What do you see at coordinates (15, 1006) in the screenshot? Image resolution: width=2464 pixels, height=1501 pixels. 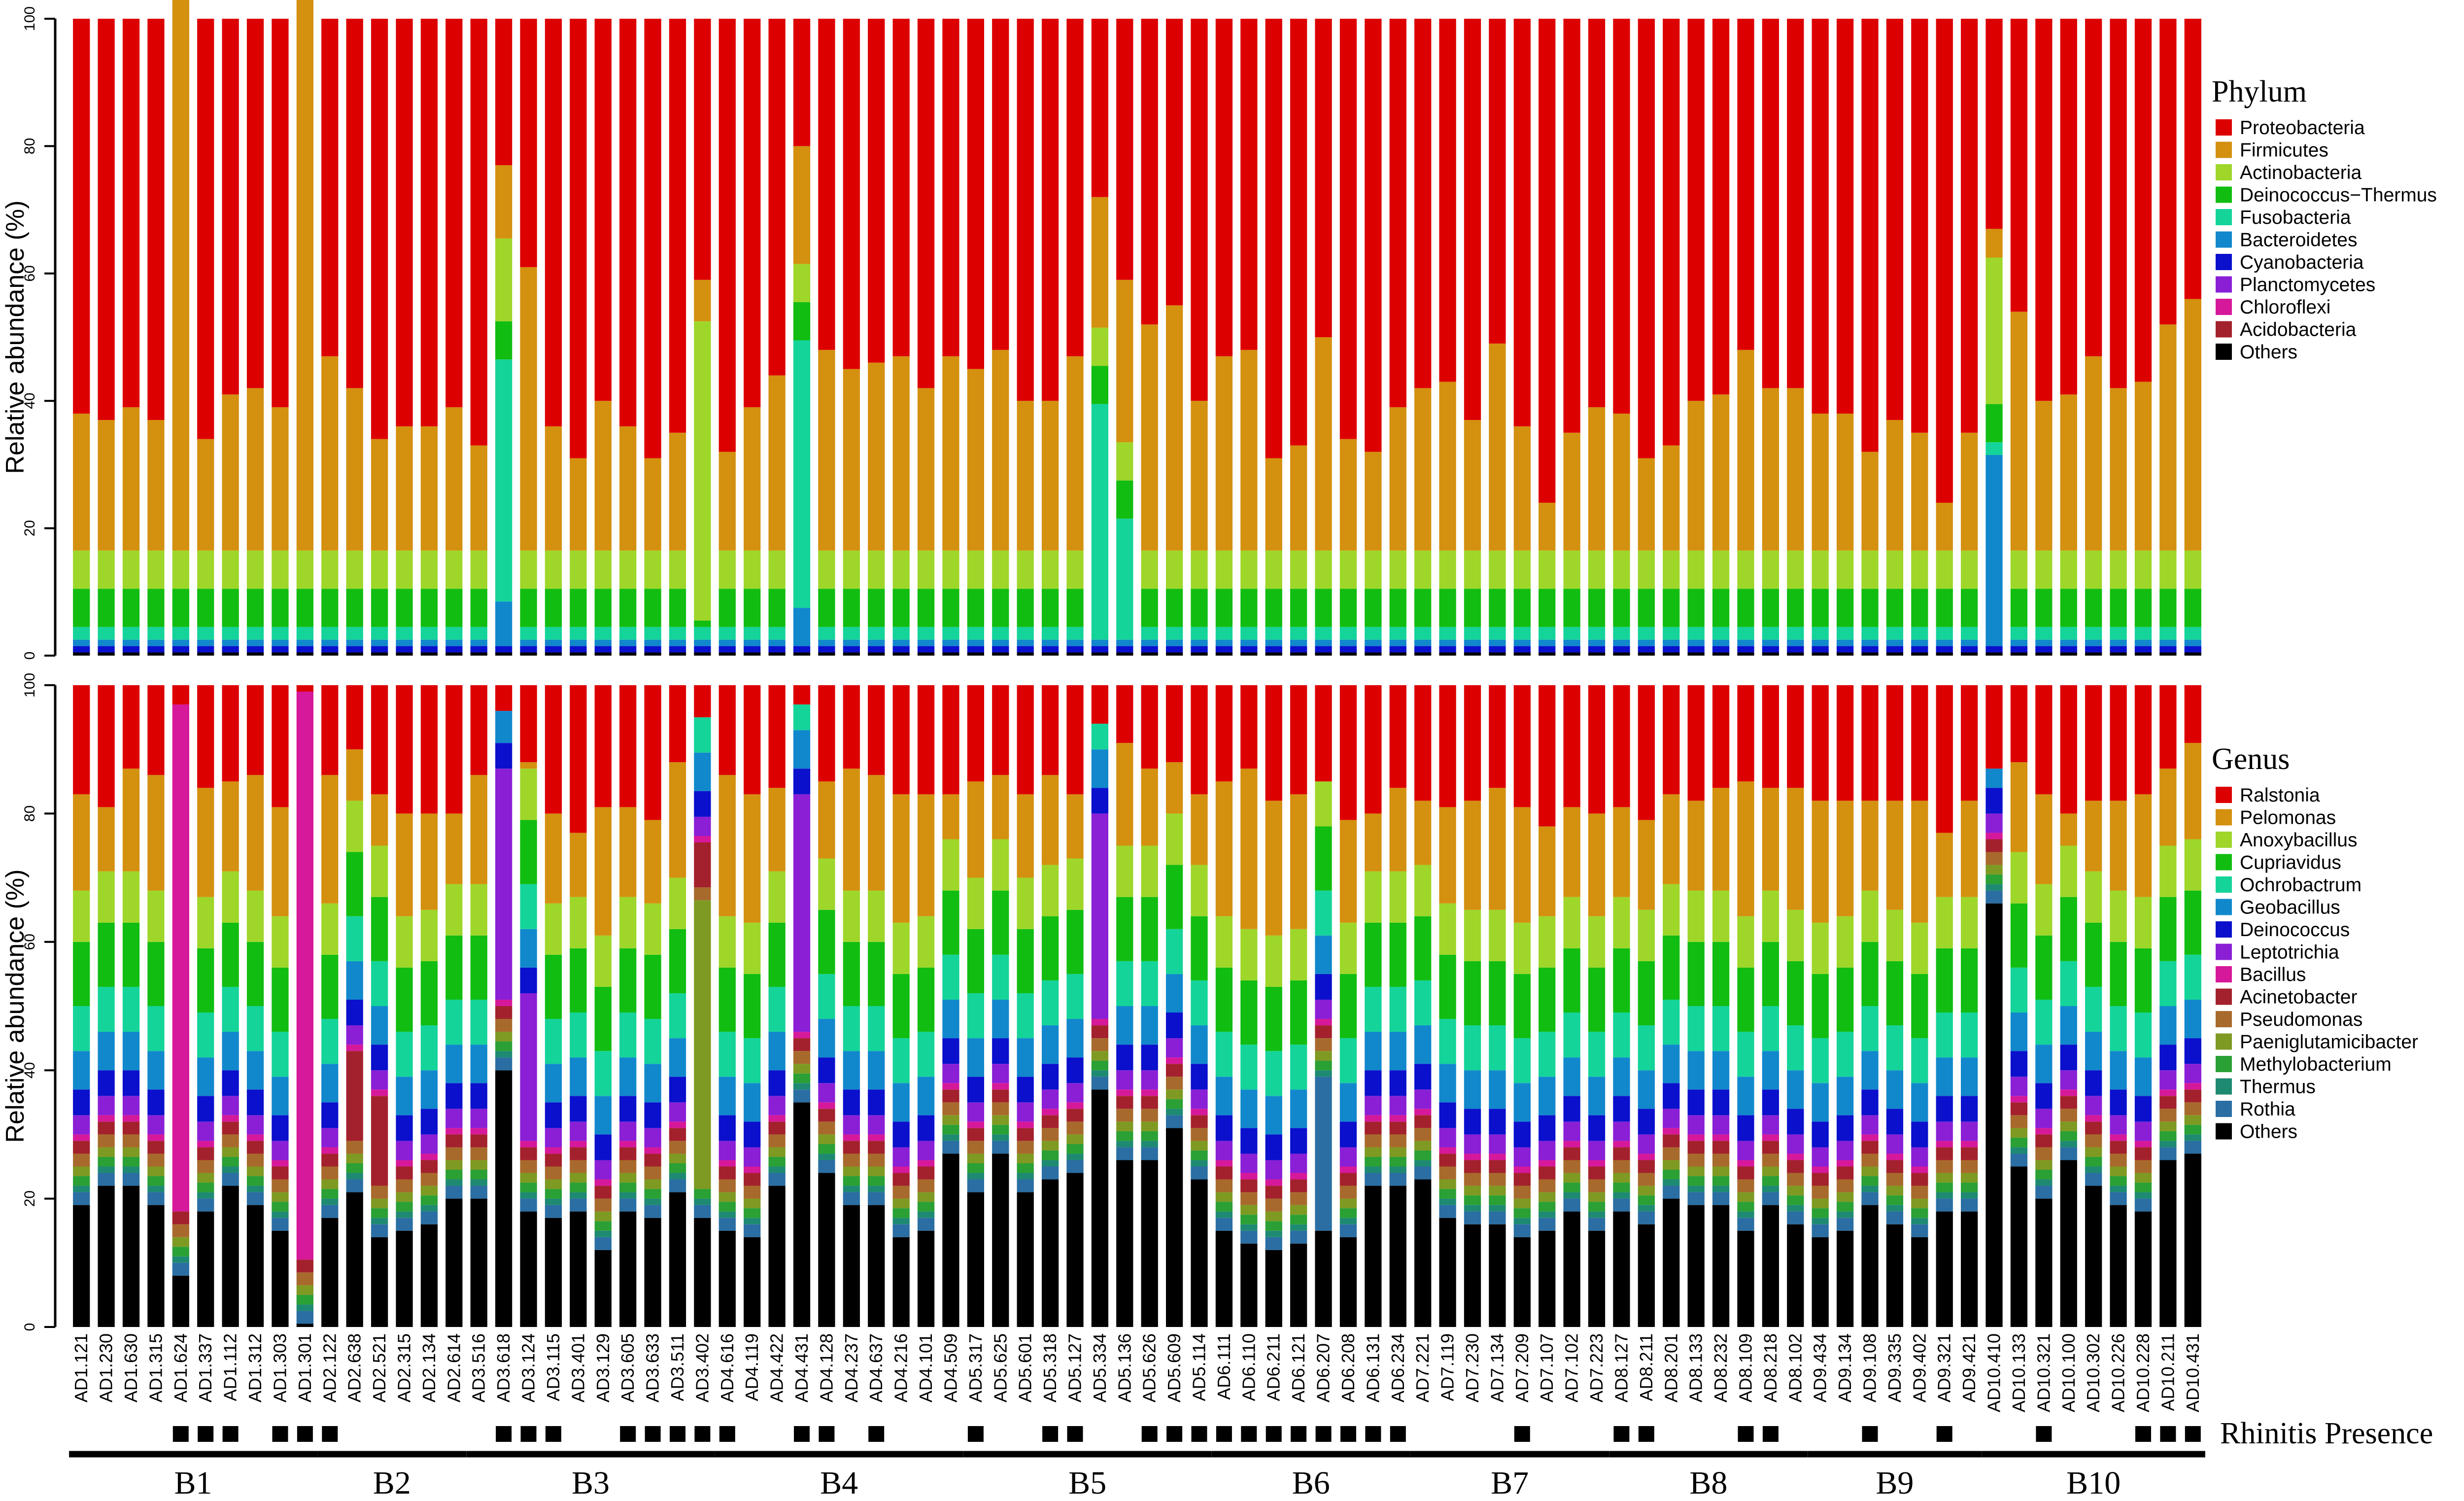 I see `genus-y-axis-label: Relative abundance (%)` at bounding box center [15, 1006].